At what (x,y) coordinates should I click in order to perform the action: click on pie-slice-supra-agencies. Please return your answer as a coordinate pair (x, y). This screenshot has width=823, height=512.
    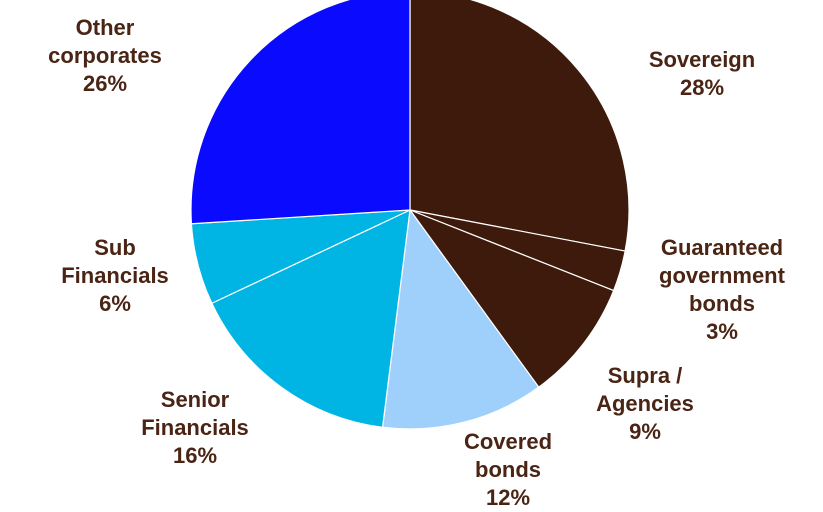
    Looking at the image, I should click on (512, 298).